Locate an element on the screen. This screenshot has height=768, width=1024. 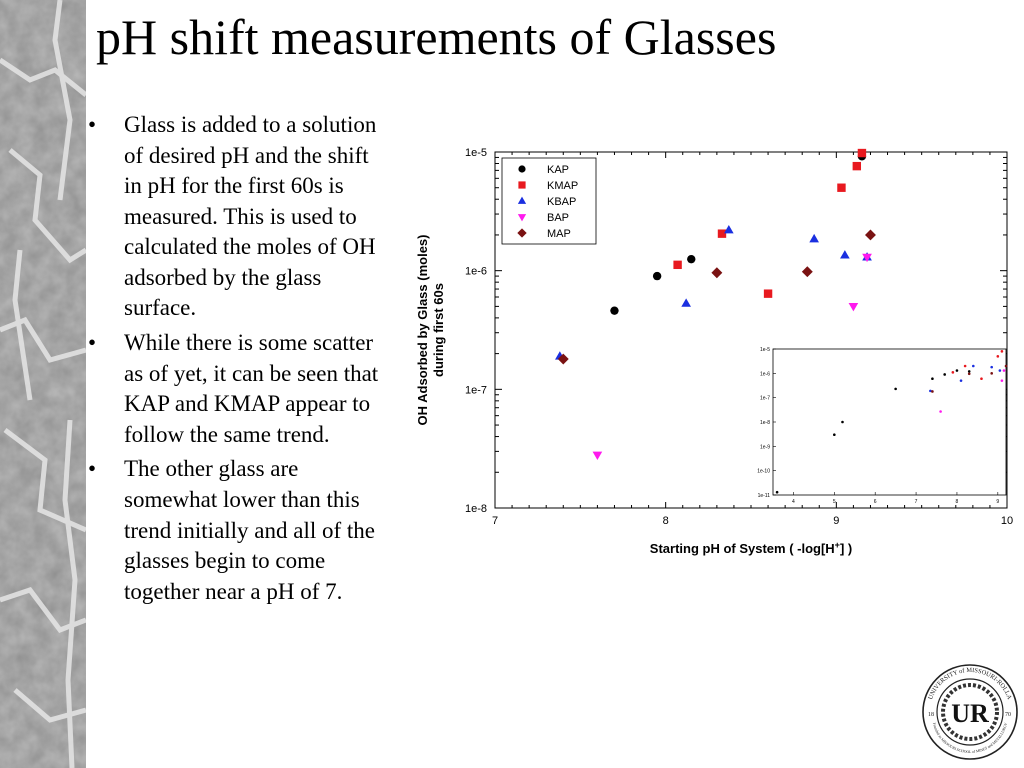
seal-inner-ring is located at coordinates (970, 712).